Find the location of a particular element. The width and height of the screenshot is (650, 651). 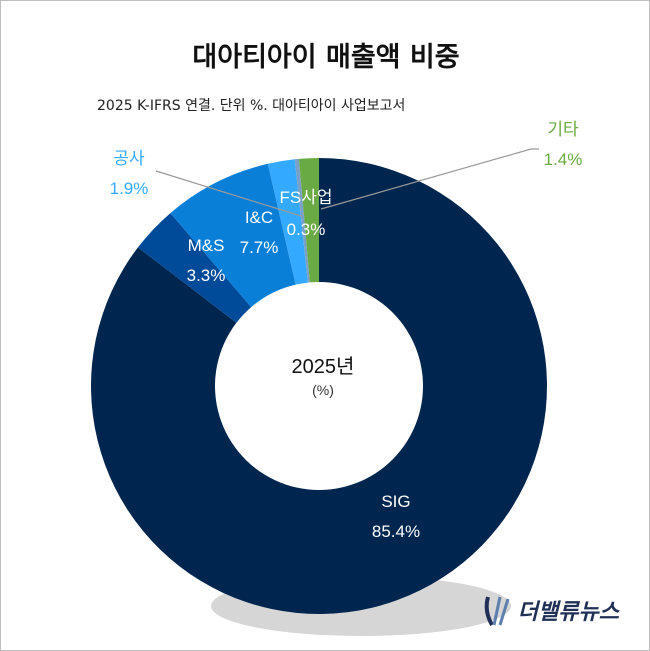

slice-label: 기타 is located at coordinates (563, 129).